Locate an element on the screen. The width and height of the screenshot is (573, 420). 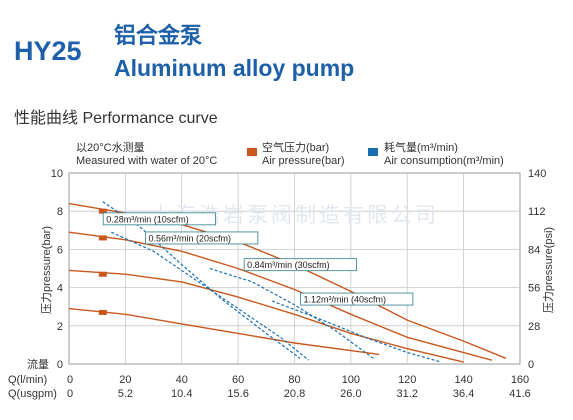
legend-water: 以20°C水测量 Measured with water of 20°C is located at coordinates (146, 155).